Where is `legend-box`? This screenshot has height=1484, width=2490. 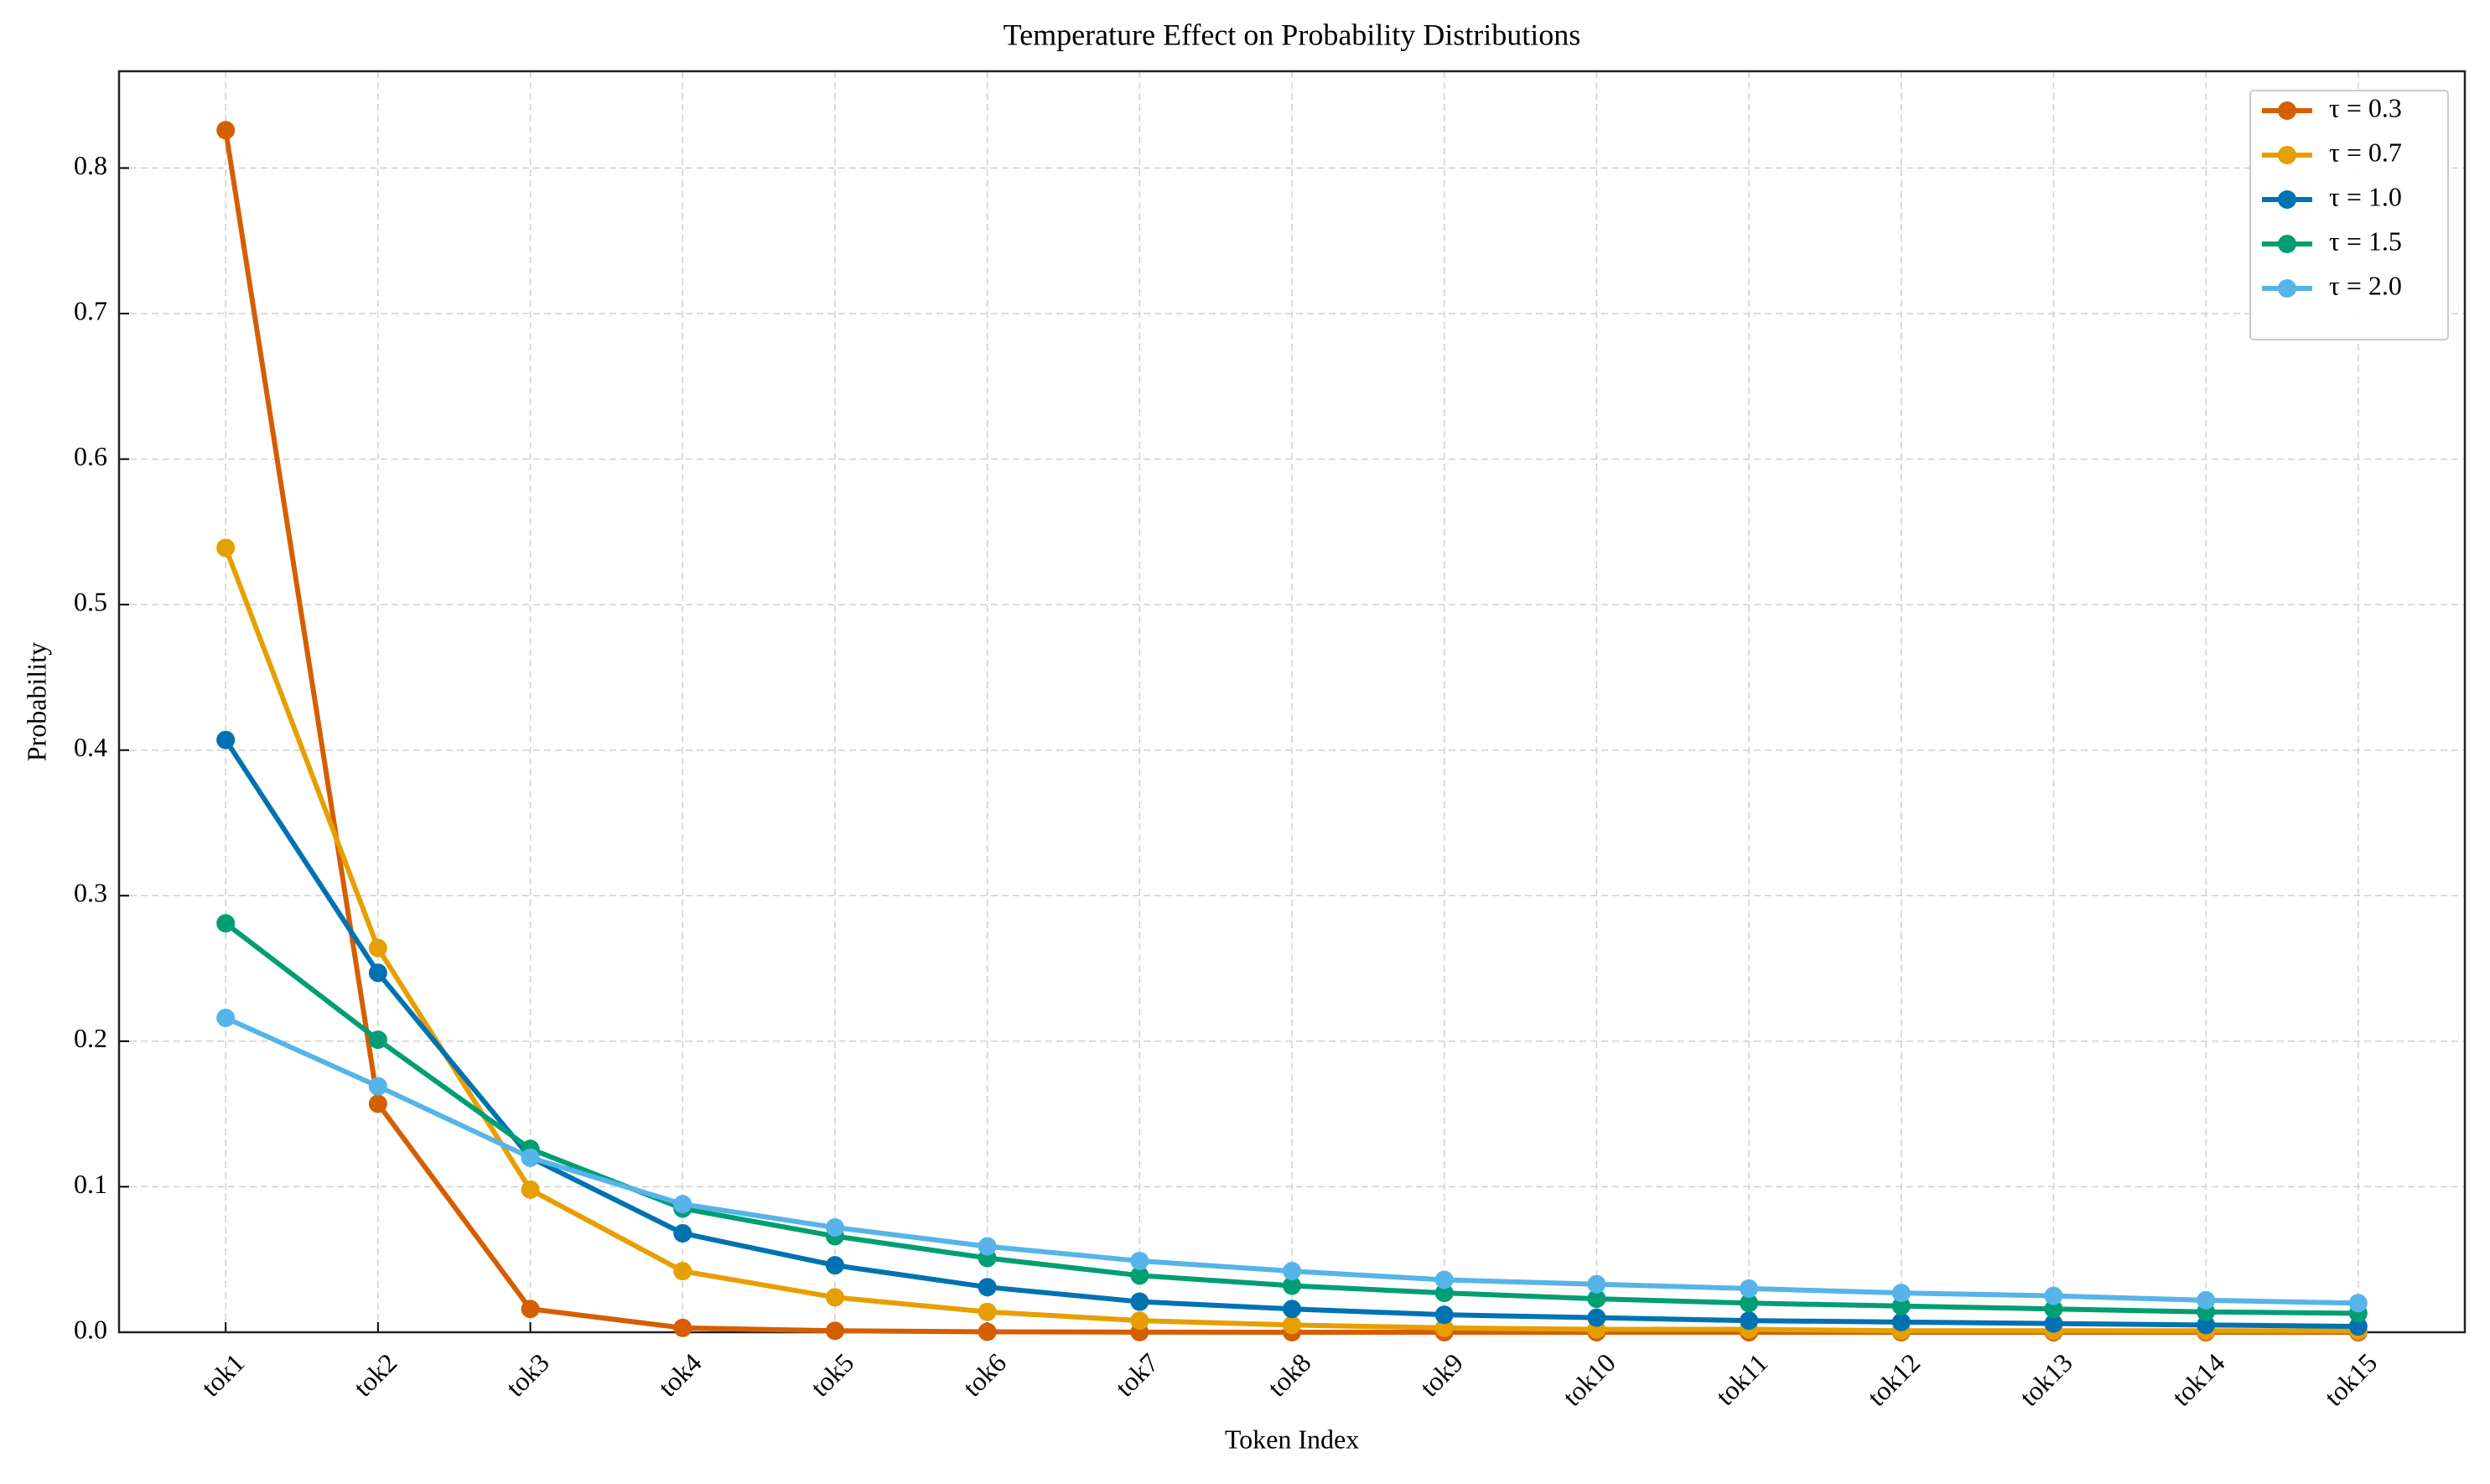 legend-box is located at coordinates (2349, 215).